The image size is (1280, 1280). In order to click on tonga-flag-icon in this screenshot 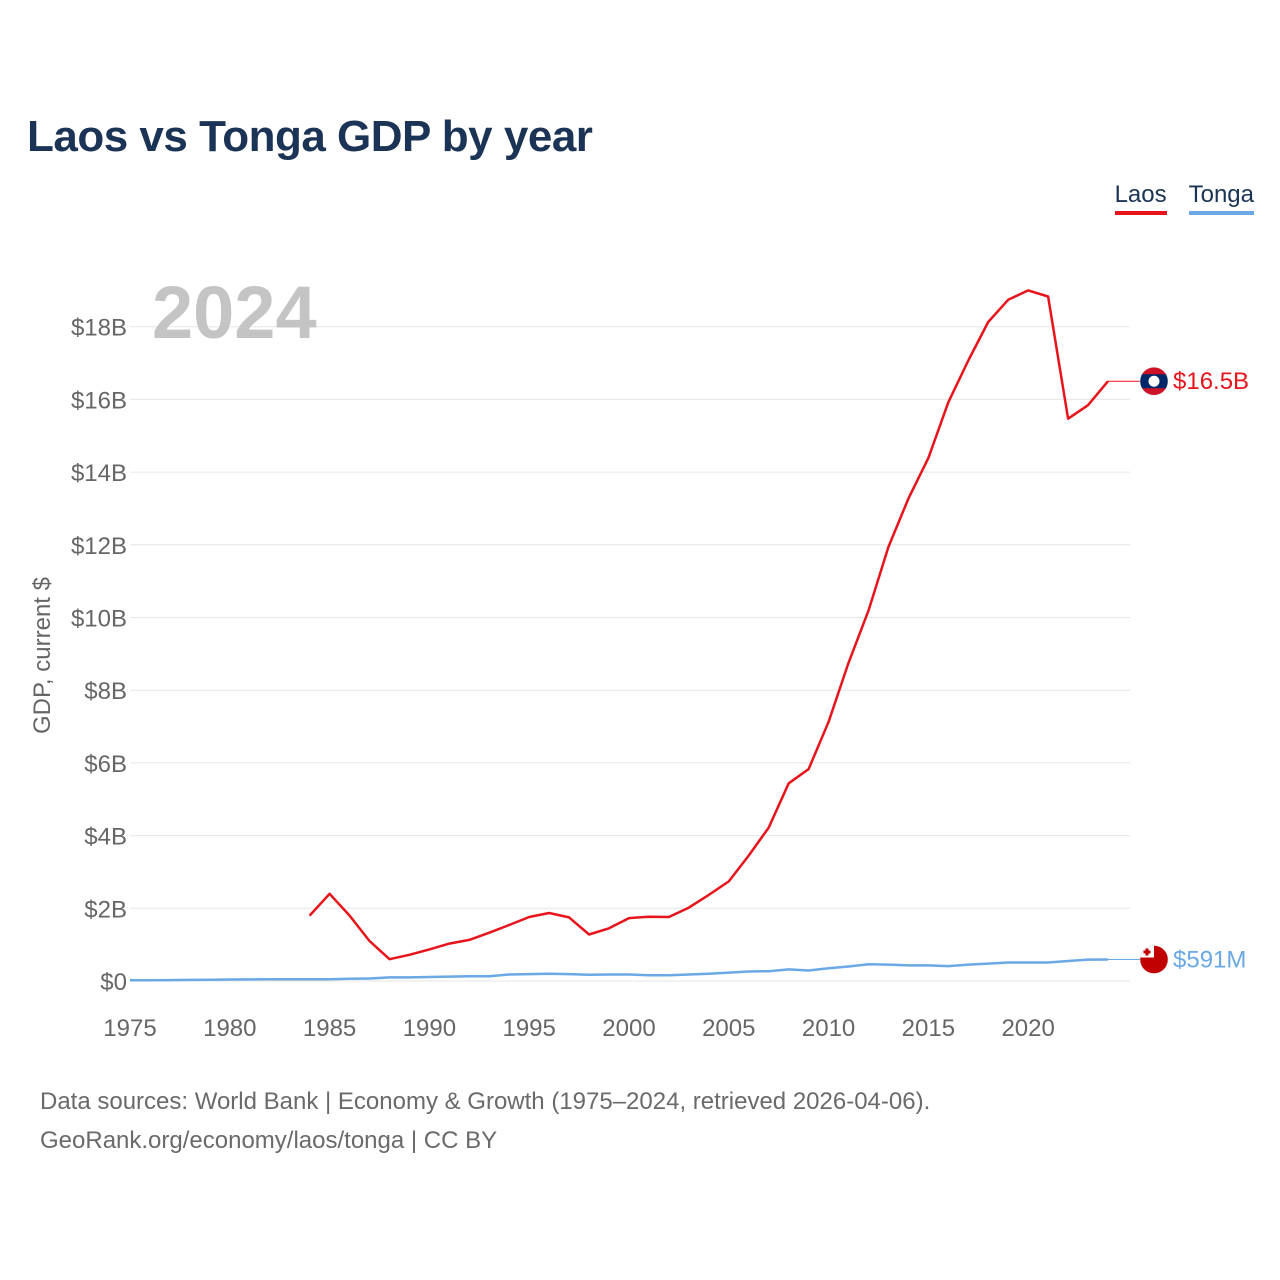, I will do `click(1154, 959)`.